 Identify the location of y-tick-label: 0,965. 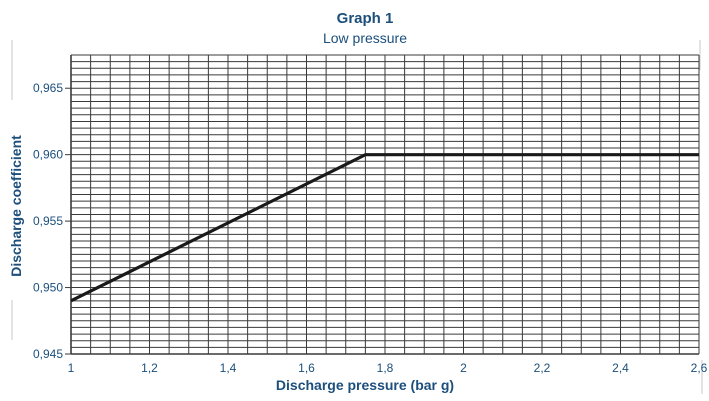
(48, 88).